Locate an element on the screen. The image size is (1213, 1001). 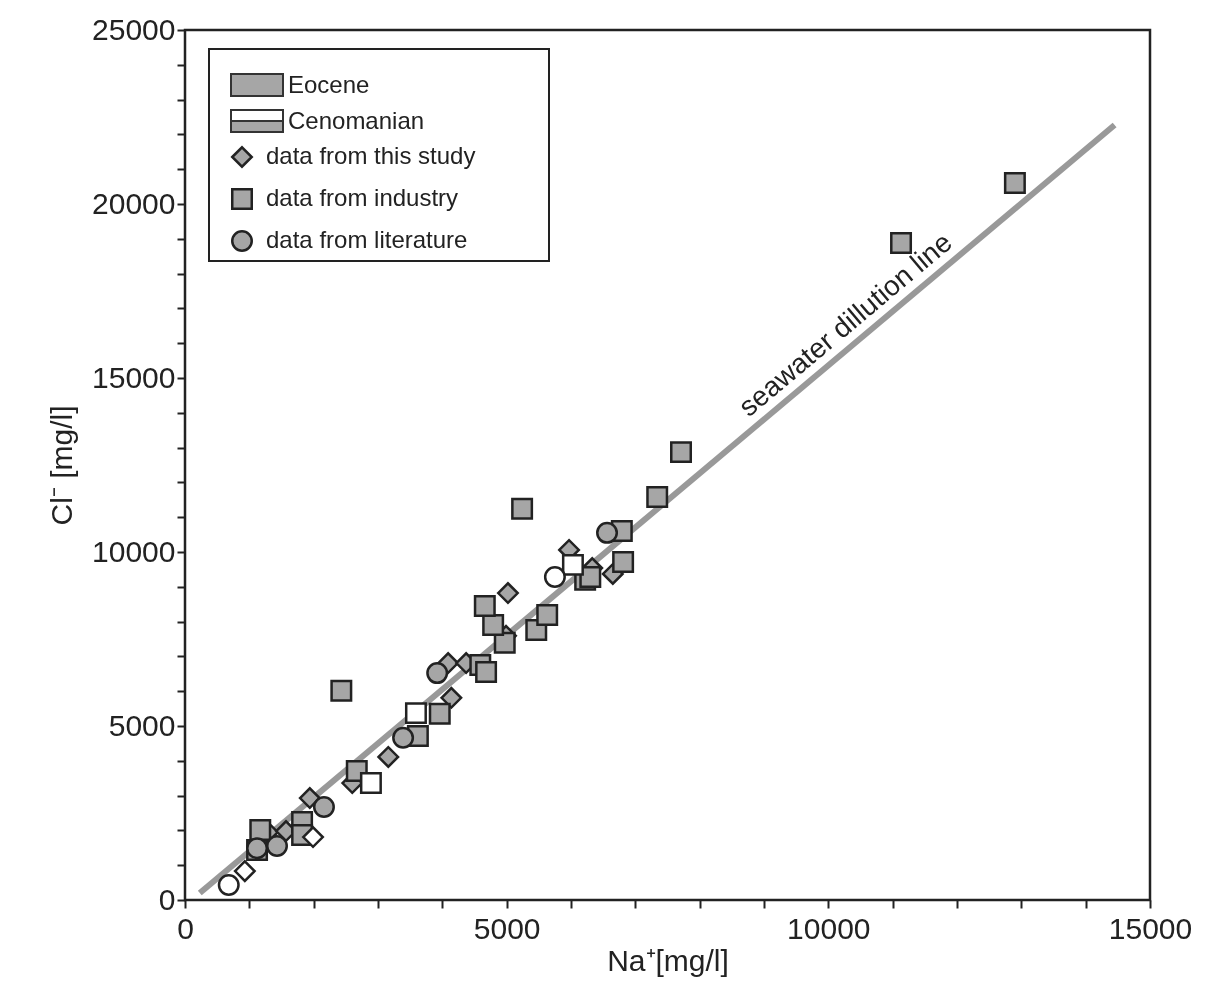
legend-label: data from this study is located at coordinates (371, 155).